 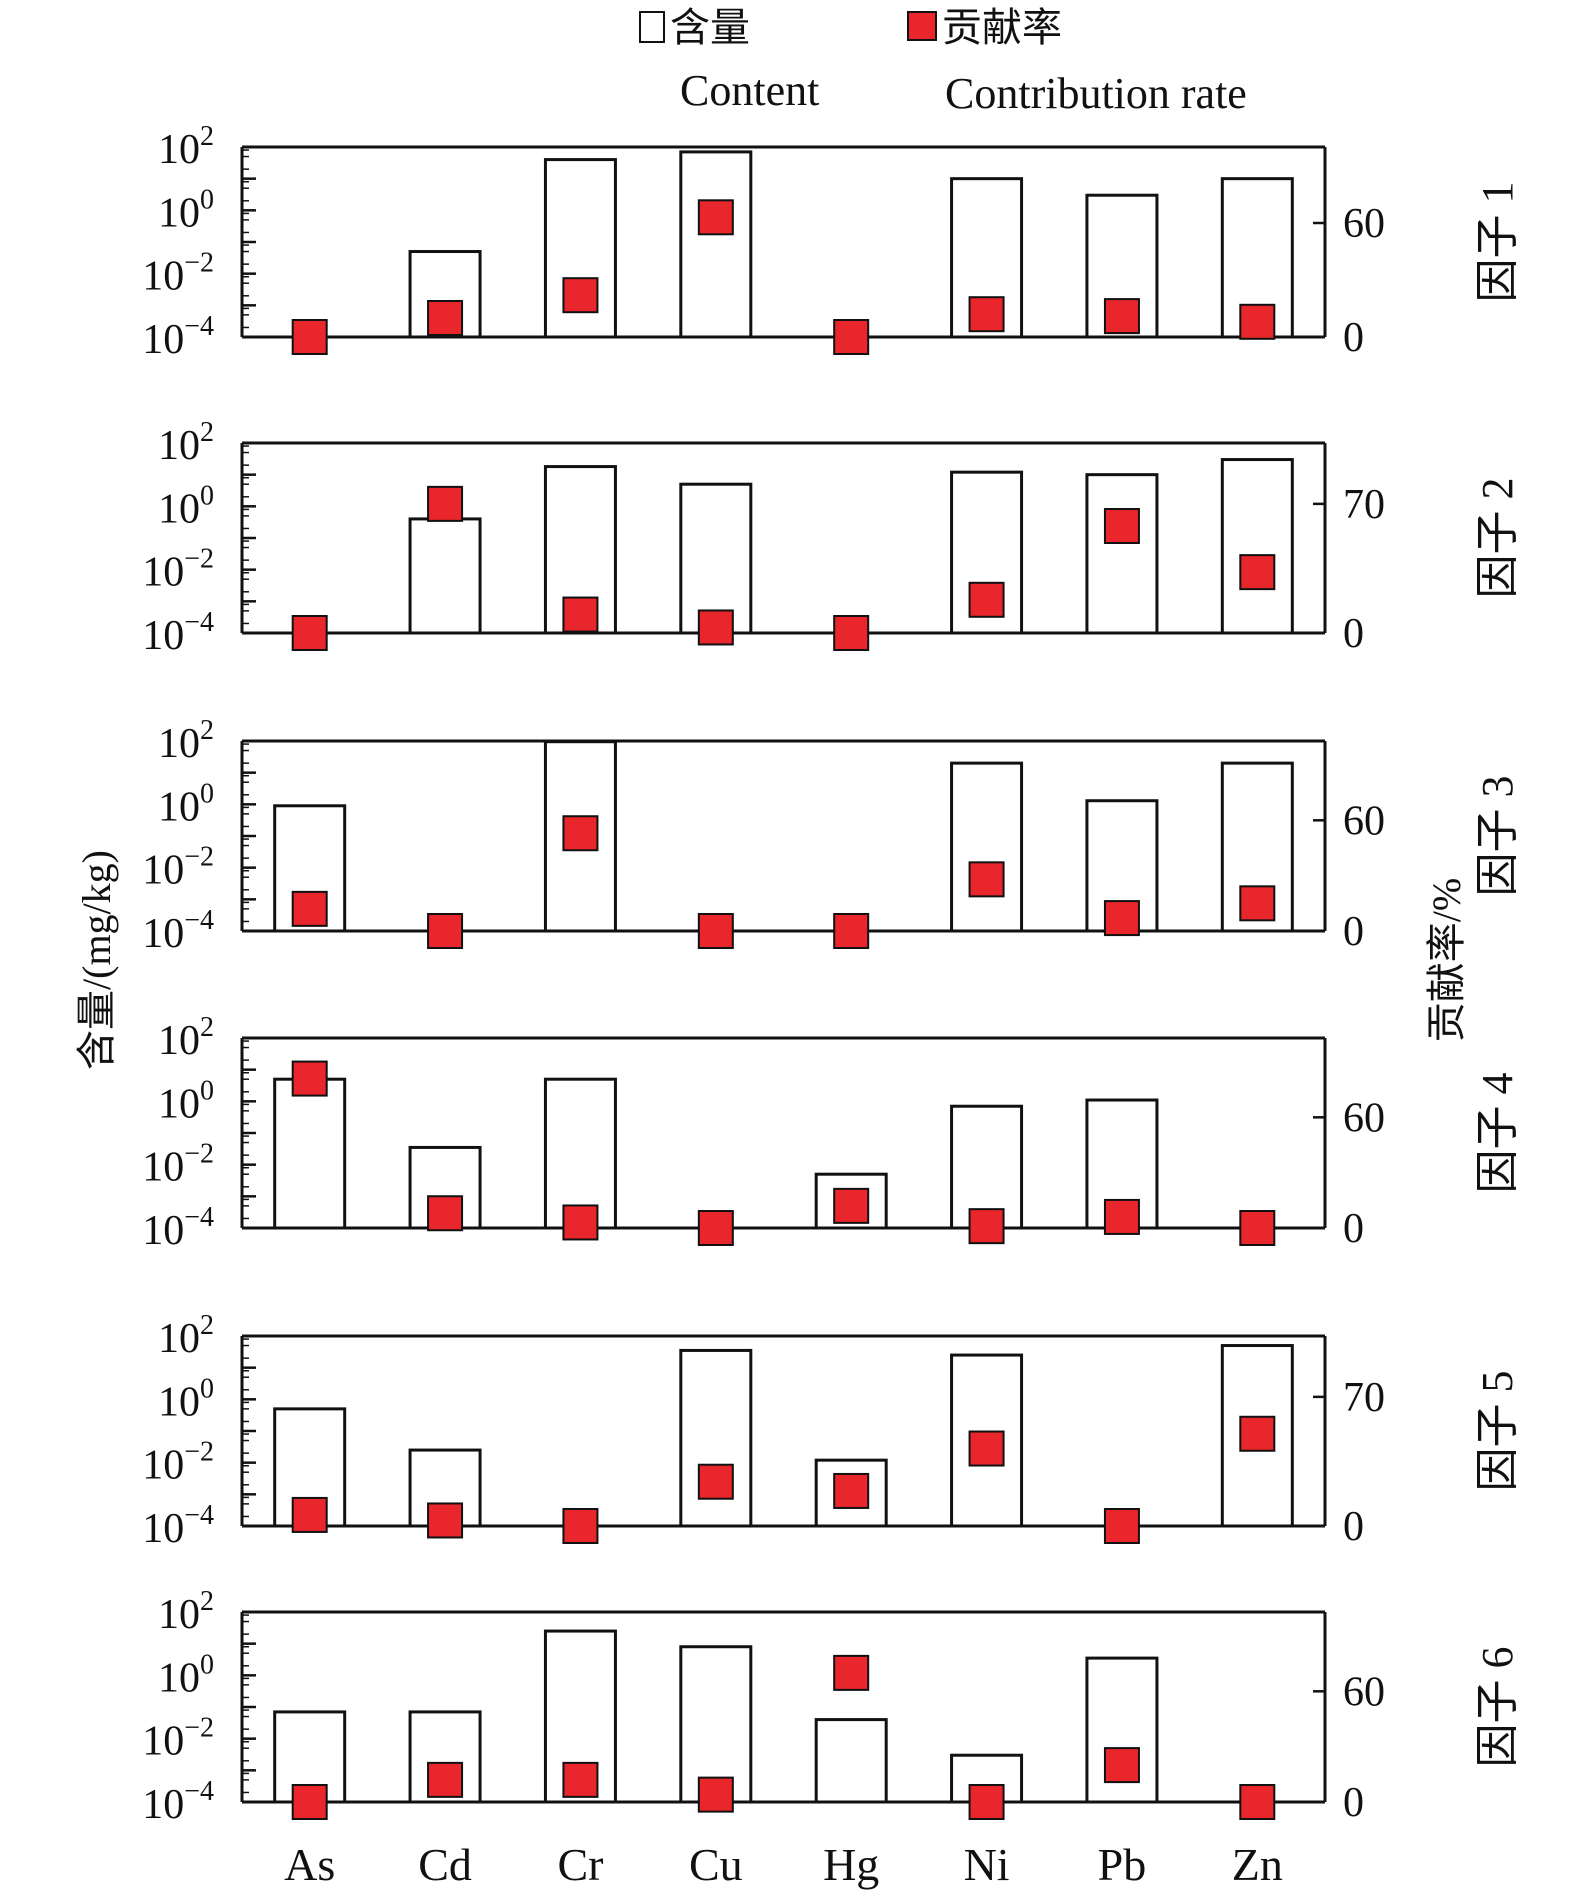 What do you see at coordinates (832, 242) in the screenshot?
I see `panel-1: 10² 10⁰ 10⁻² 10⁻⁴ 0 60 因子 1` at bounding box center [832, 242].